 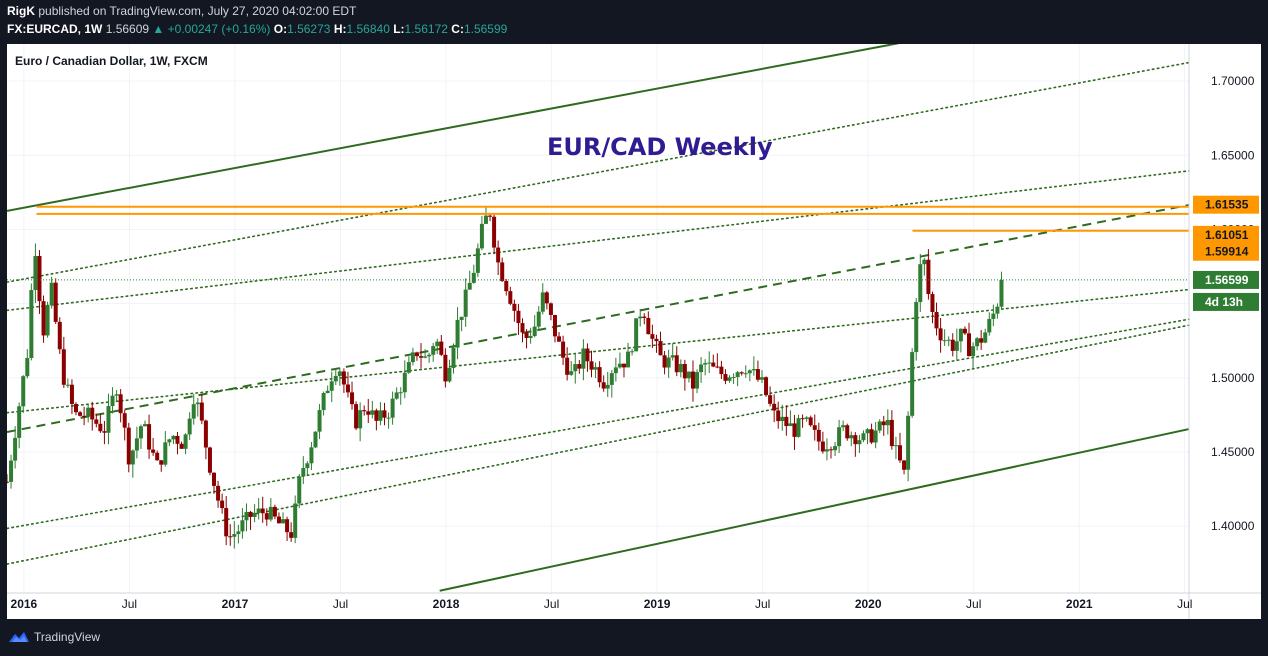 I want to click on price-tick-label: 1.65000, so click(x=1233, y=155).